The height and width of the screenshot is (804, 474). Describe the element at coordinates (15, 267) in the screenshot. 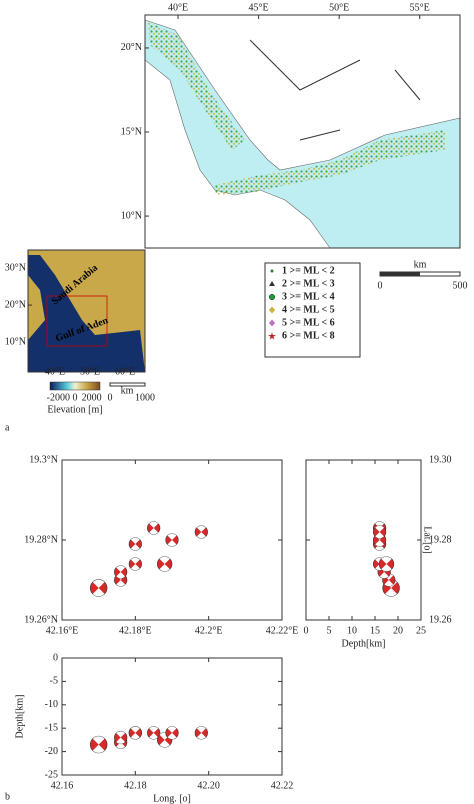

I see `y-tick-label: 30°N` at that location.